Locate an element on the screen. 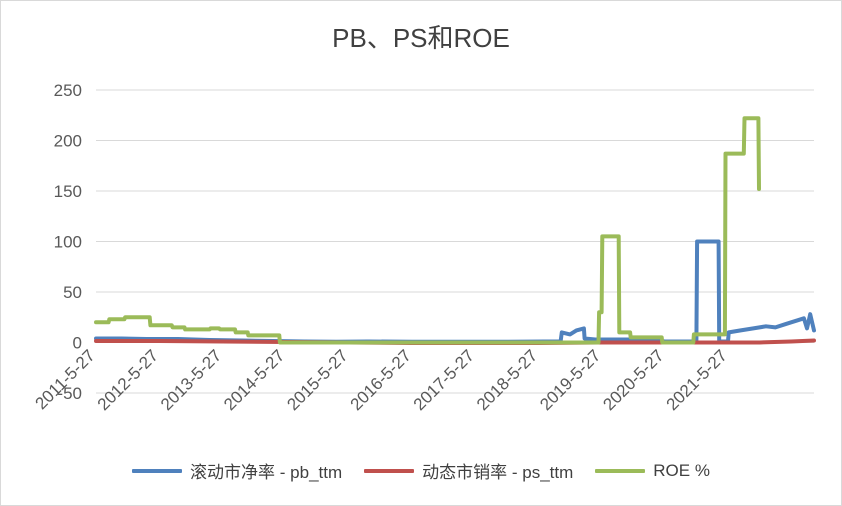  y-tick-label: 0 is located at coordinates (77, 343).